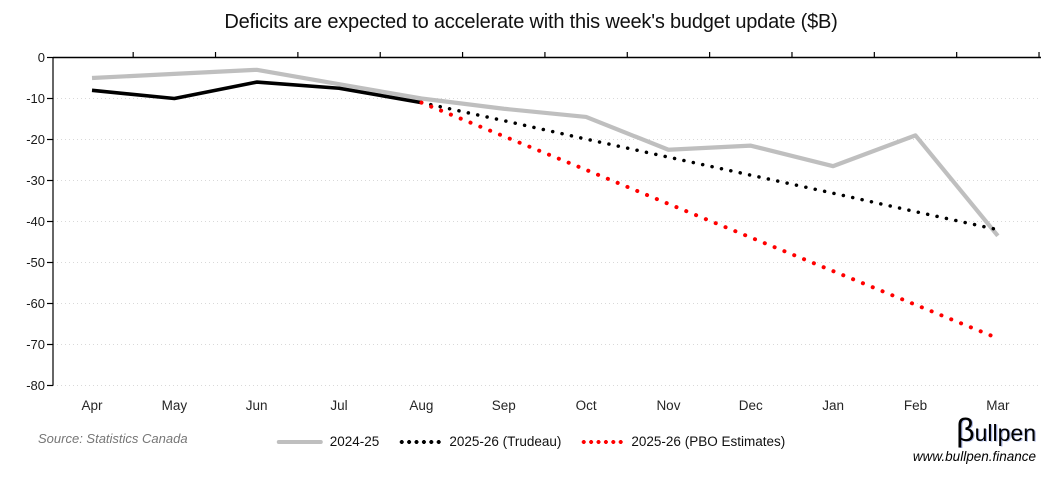 This screenshot has height=489, width=1062. I want to click on x-axis-label: Jan, so click(833, 405).